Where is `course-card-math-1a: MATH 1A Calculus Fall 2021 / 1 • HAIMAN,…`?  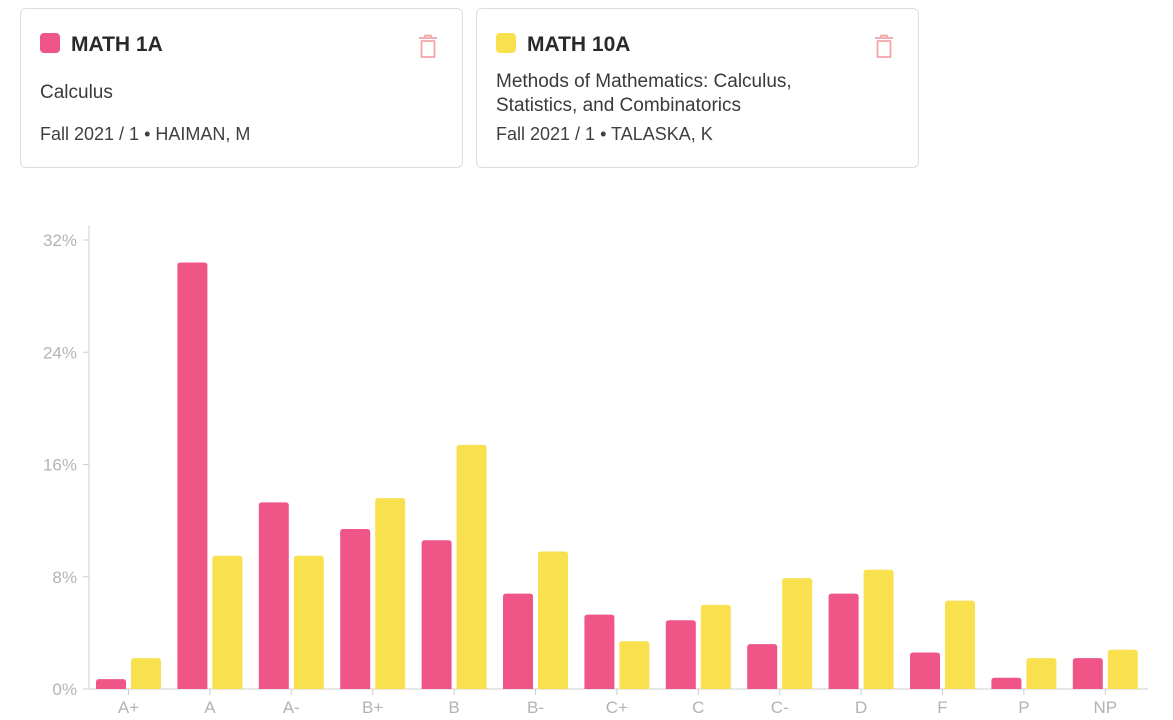
course-card-math-1a: MATH 1A Calculus Fall 2021 / 1 • HAIMAN,… is located at coordinates (241, 88).